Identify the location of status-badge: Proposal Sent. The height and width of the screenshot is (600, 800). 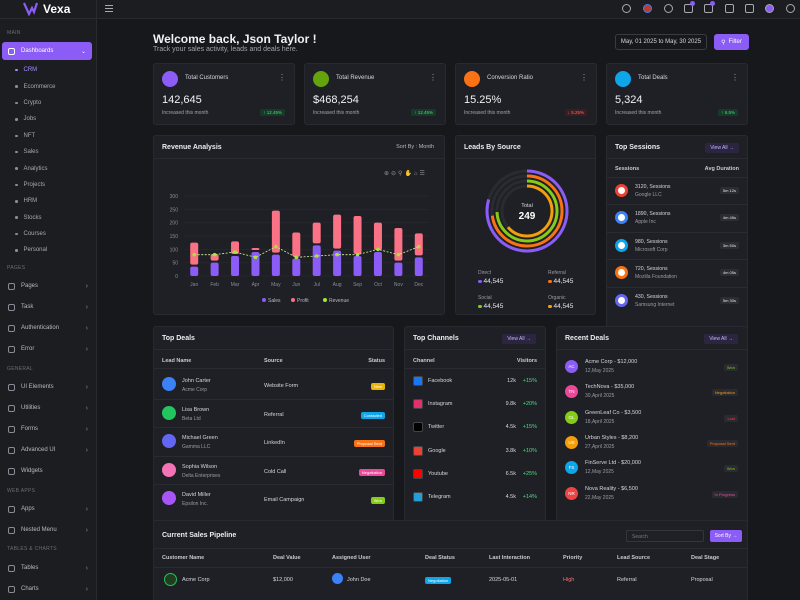
(369, 443).